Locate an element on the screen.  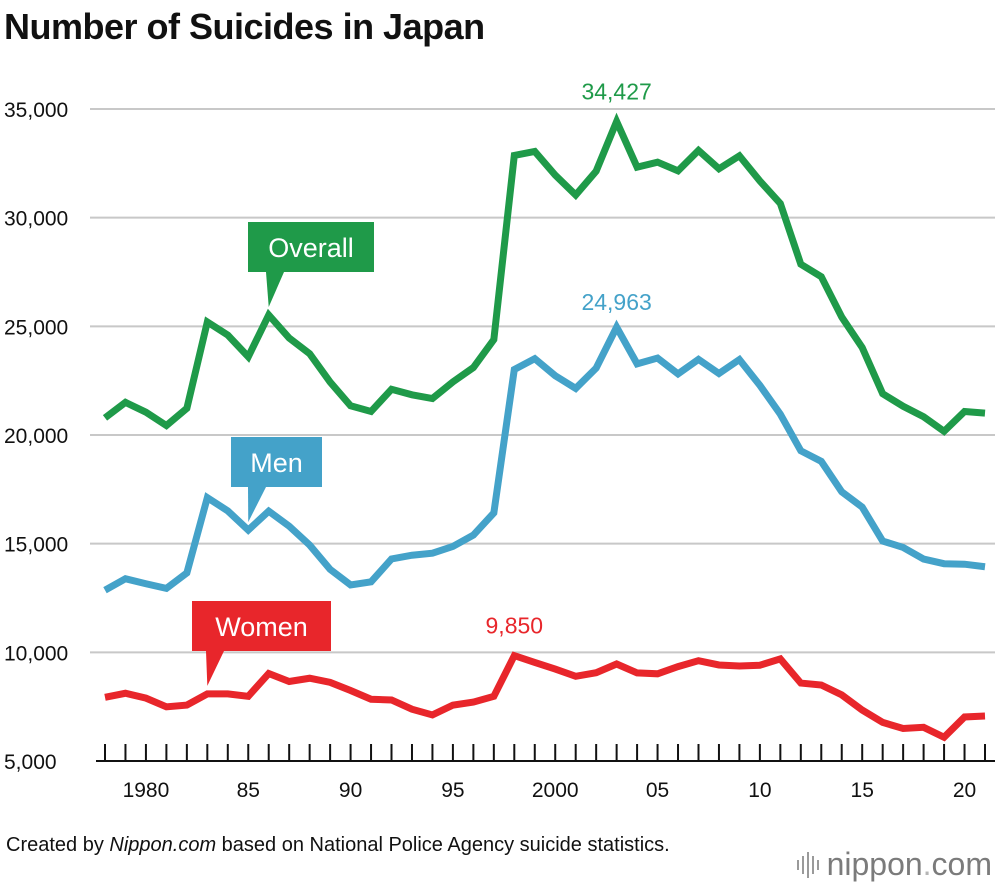
chart-title: Number of Suicides in Japan is located at coordinates (244, 26).